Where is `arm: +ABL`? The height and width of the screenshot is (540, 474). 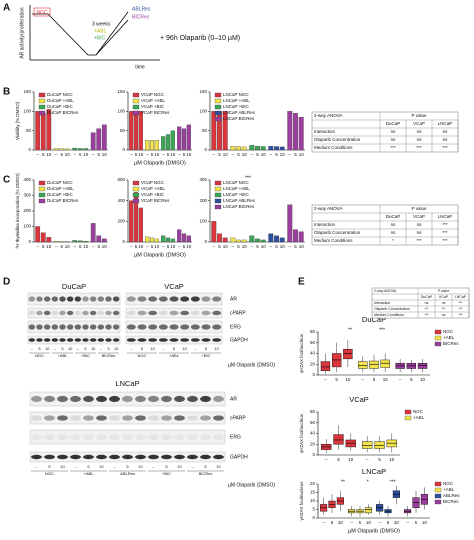
arm: +ABL is located at coordinates (100, 31).